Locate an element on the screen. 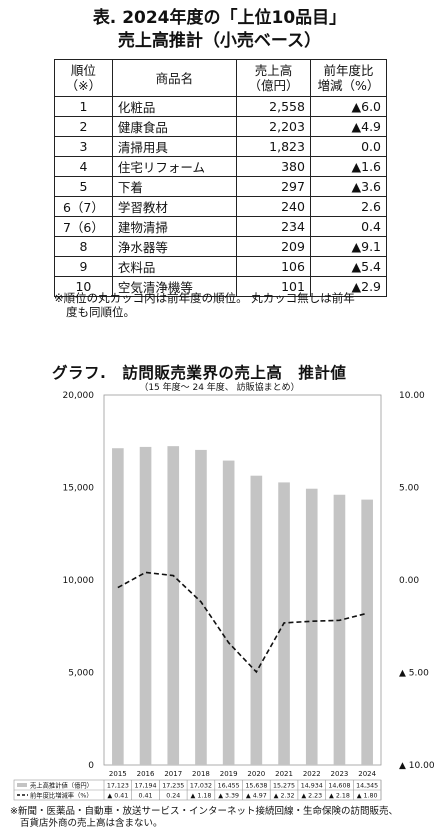 This screenshot has height=838, width=439. line-series is located at coordinates (242, 622).